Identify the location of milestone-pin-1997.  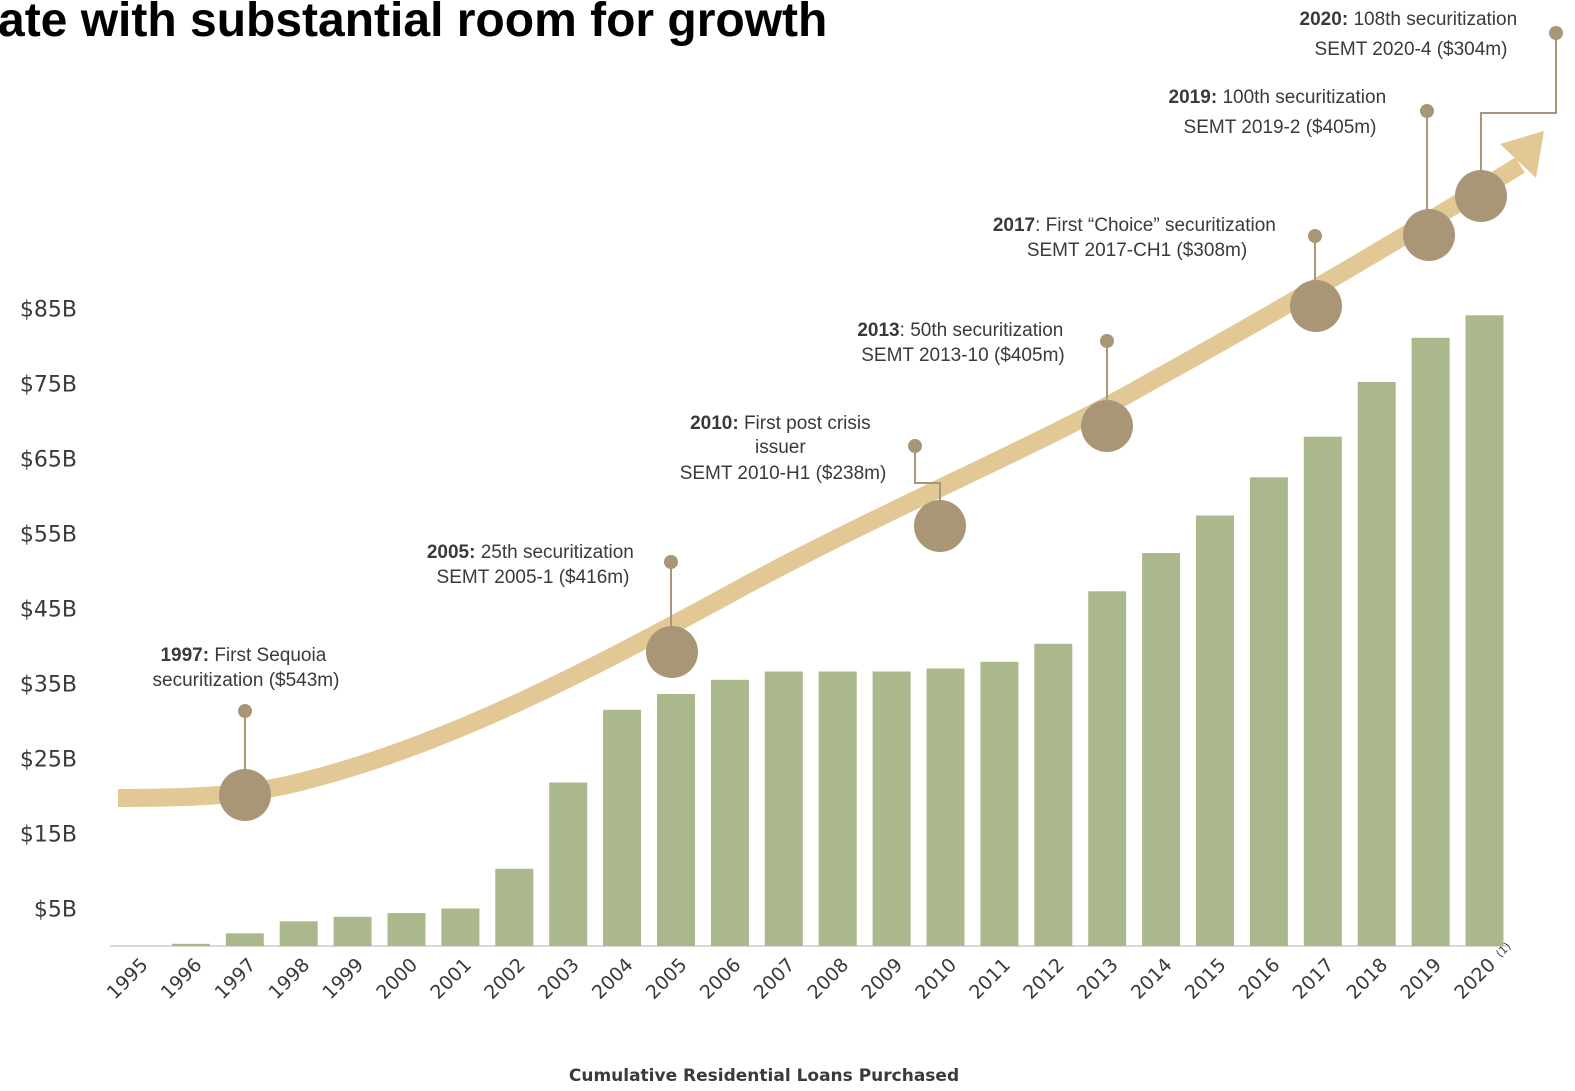
(245, 711).